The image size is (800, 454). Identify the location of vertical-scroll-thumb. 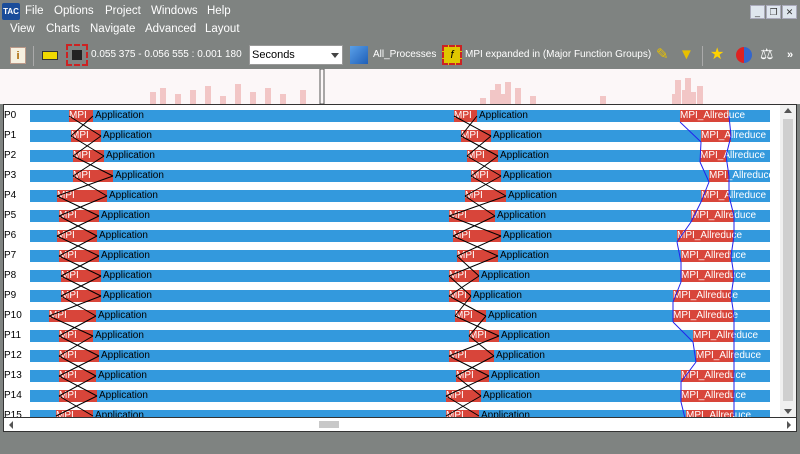
(788, 260).